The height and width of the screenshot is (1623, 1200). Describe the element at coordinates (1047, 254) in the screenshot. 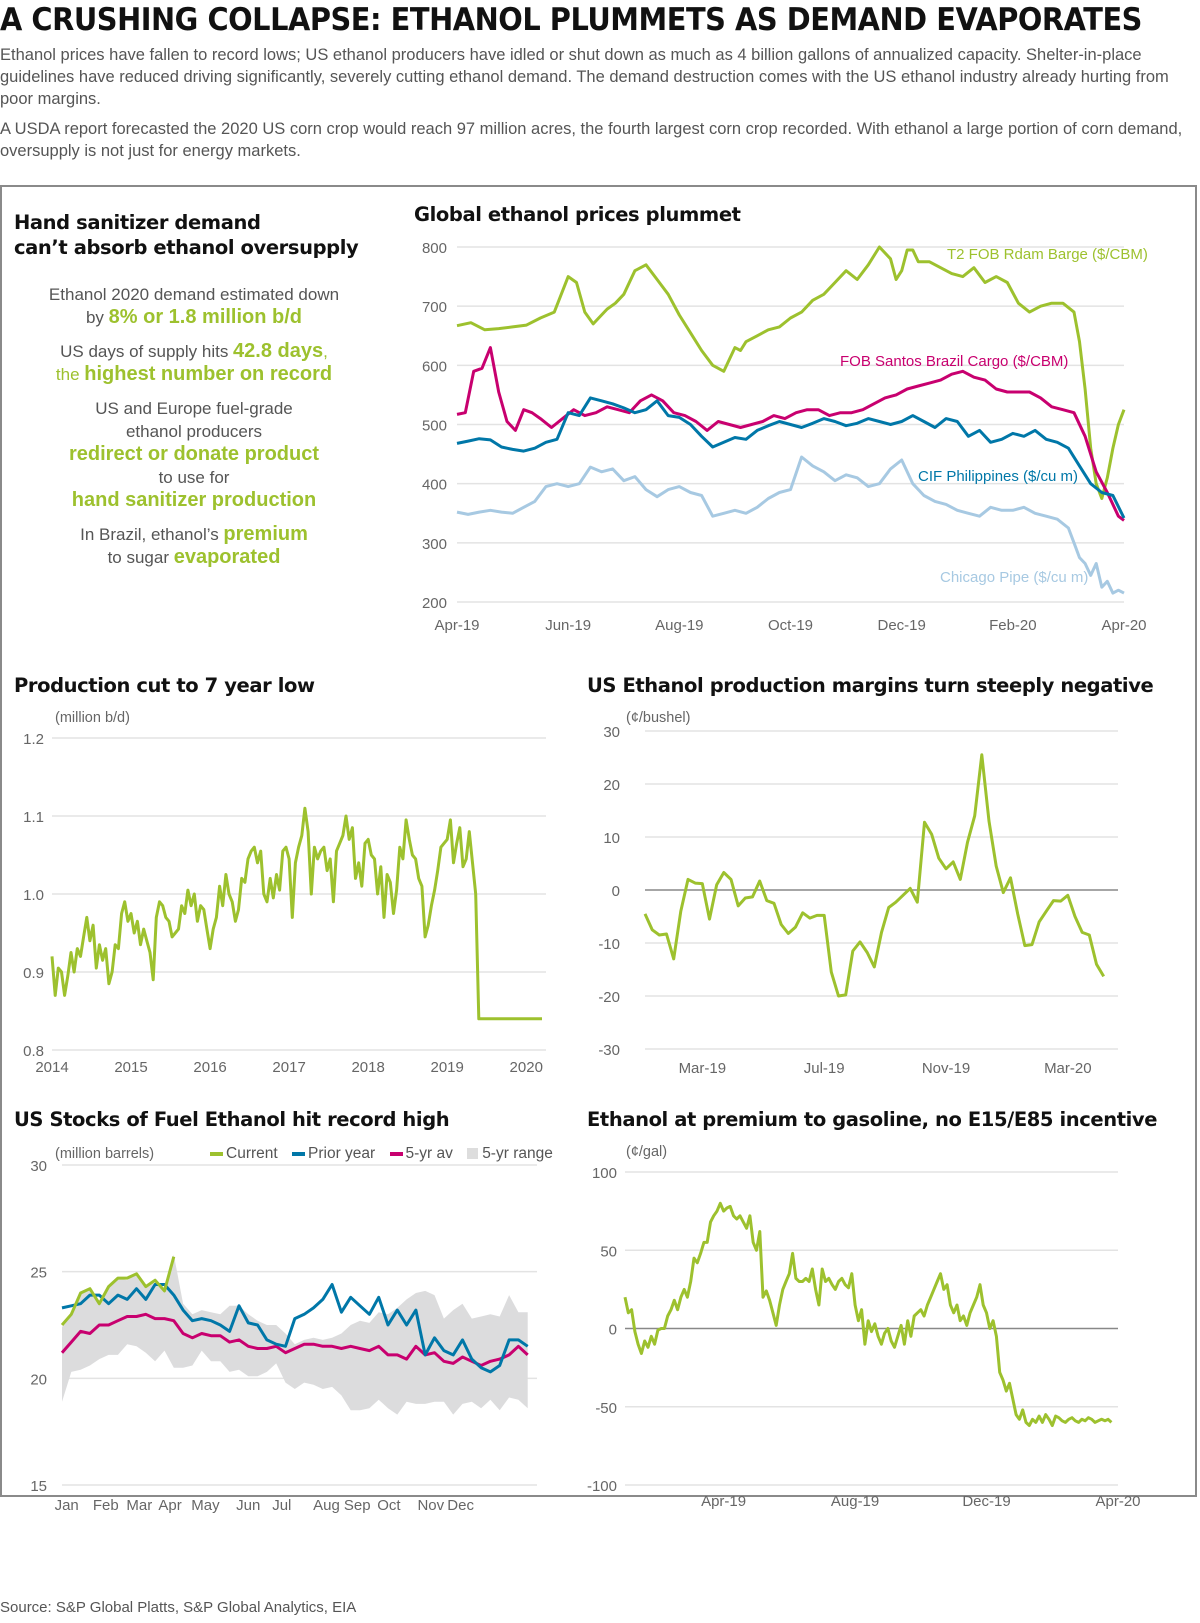

I see `prices-series-label: T2 FOB Rdam Barge ($/CBM)` at that location.